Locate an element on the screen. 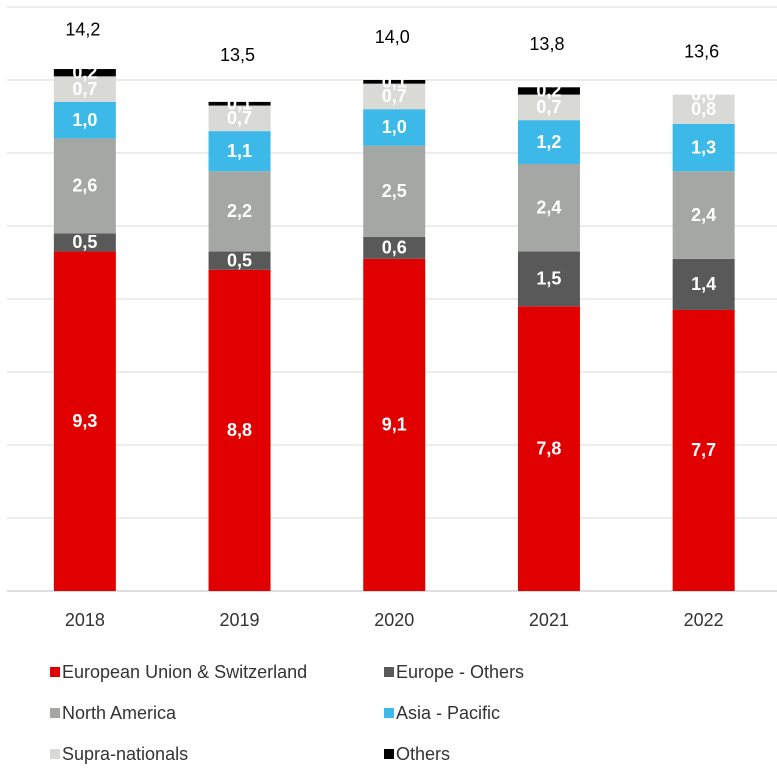  data-label: 1,5 is located at coordinates (548, 279).